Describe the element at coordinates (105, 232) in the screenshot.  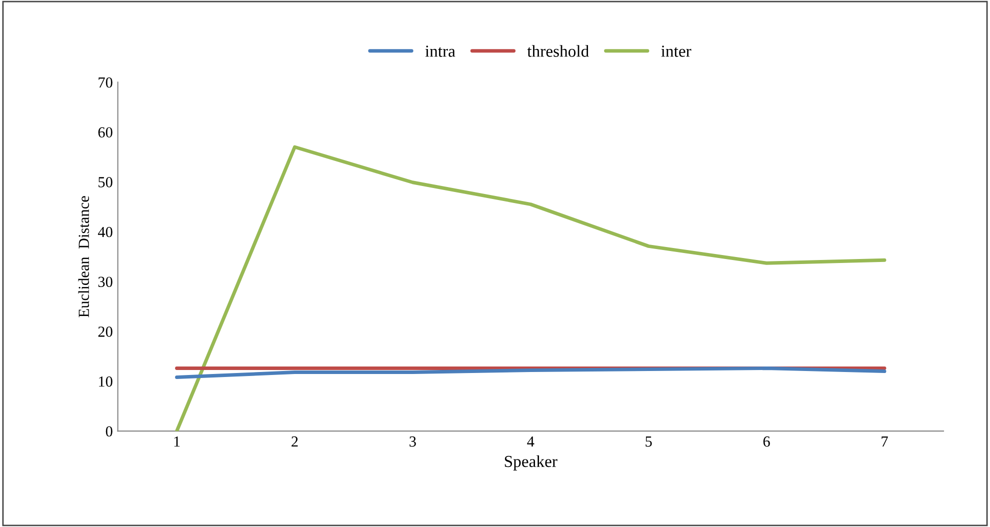
I see `y-tick-label: 40` at that location.